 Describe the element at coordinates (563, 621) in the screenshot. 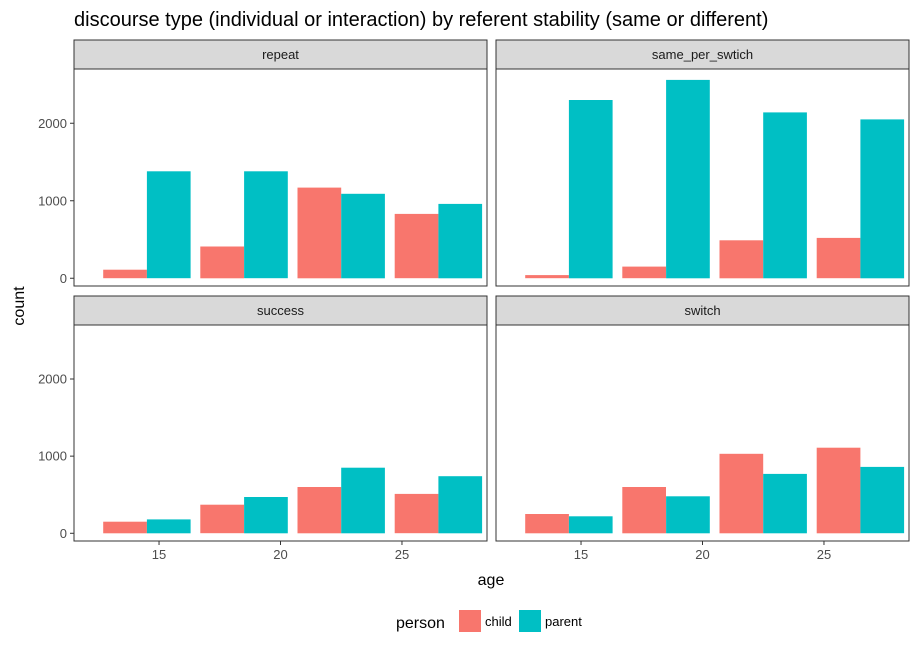

I see `legend-label-parent: parent` at that location.